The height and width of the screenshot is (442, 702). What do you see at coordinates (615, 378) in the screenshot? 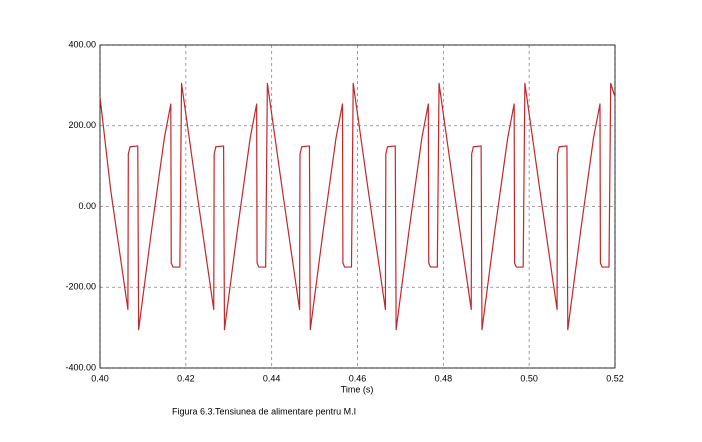
I see `x-tick-label: 0.52` at bounding box center [615, 378].